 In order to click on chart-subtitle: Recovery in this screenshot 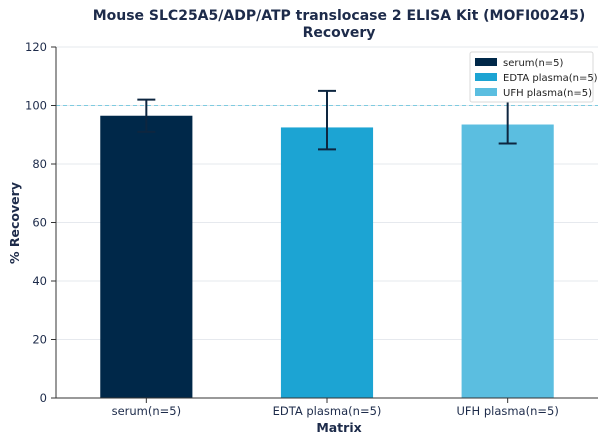, I will do `click(339, 33)`.